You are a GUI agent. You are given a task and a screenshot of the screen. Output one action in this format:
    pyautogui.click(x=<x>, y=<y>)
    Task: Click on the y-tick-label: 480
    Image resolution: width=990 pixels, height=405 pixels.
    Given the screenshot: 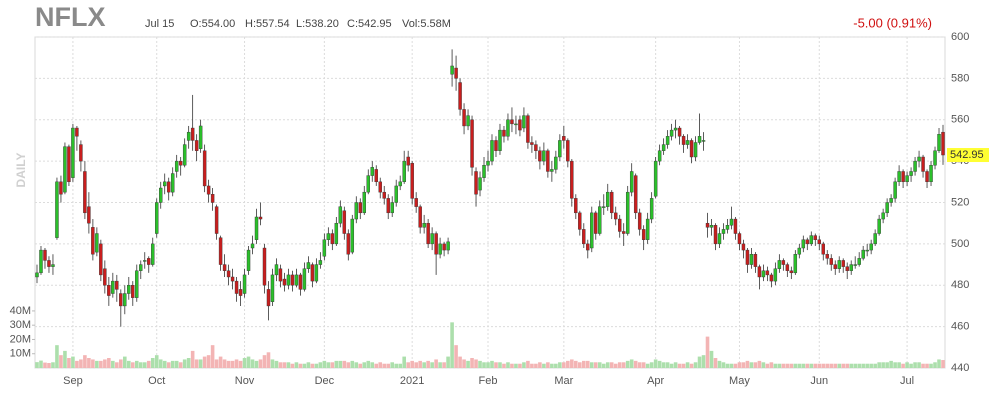 What is the action you would take?
    pyautogui.click(x=960, y=285)
    